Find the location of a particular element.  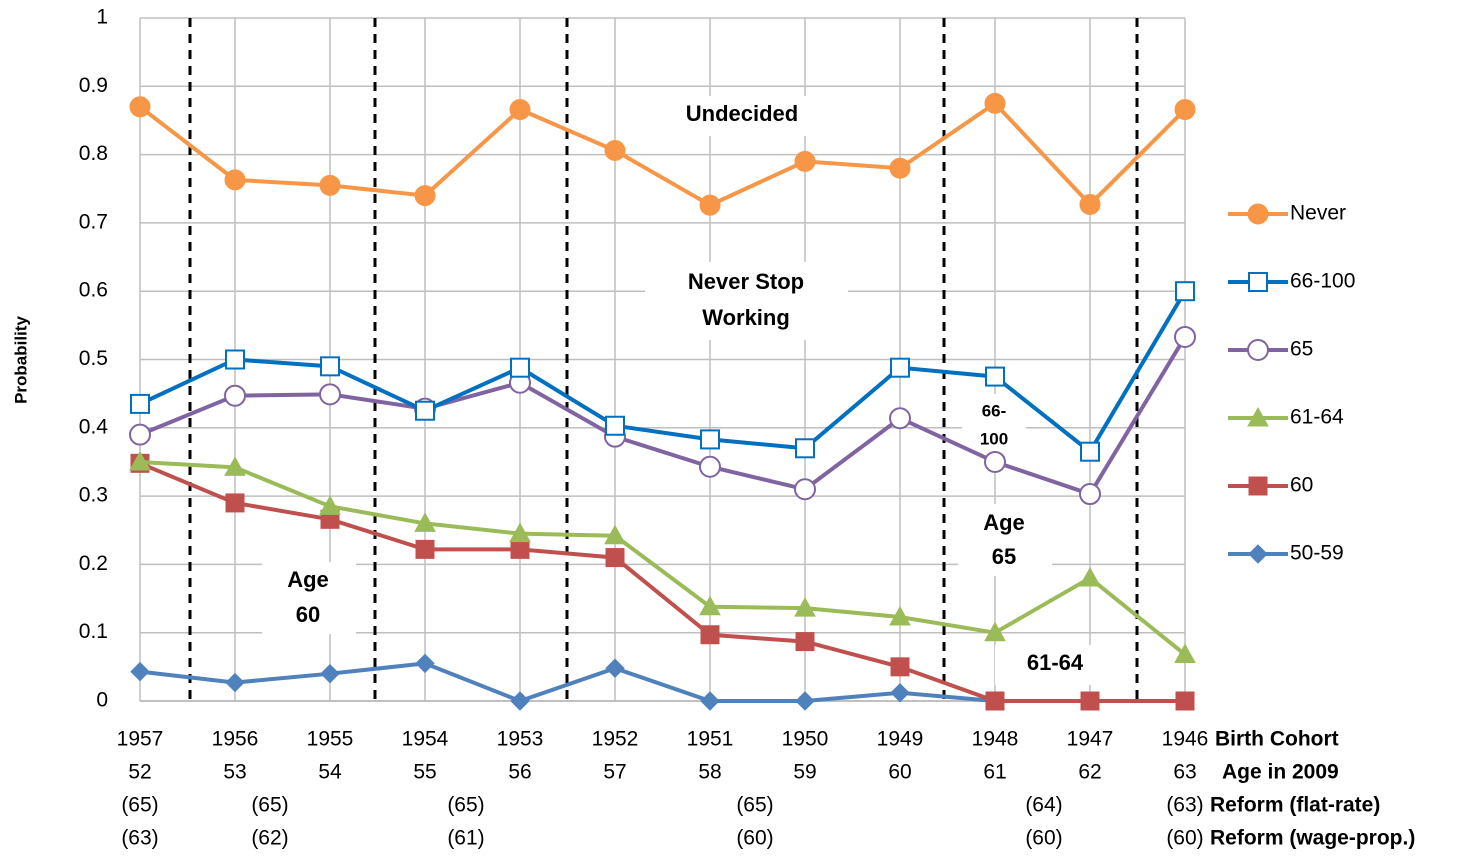

reform-label: (64) is located at coordinates (1043, 805).